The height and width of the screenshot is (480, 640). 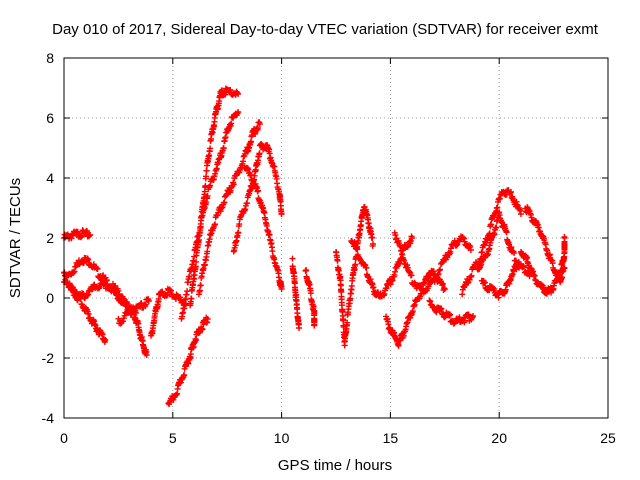 I want to click on y-tick-label: 4, so click(x=50, y=178).